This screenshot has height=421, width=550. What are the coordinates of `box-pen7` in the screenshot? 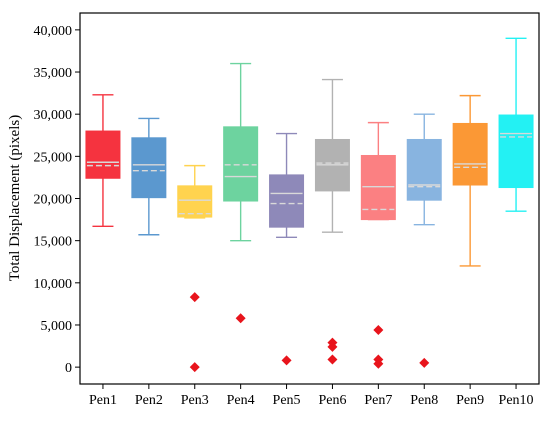 It's located at (378, 245).